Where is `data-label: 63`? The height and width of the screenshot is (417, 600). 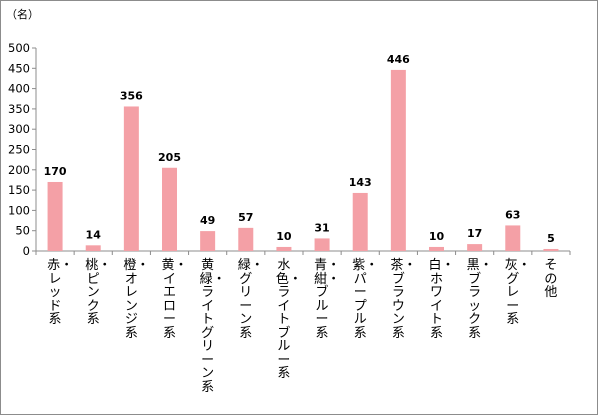
data-label: 63 is located at coordinates (512, 214).